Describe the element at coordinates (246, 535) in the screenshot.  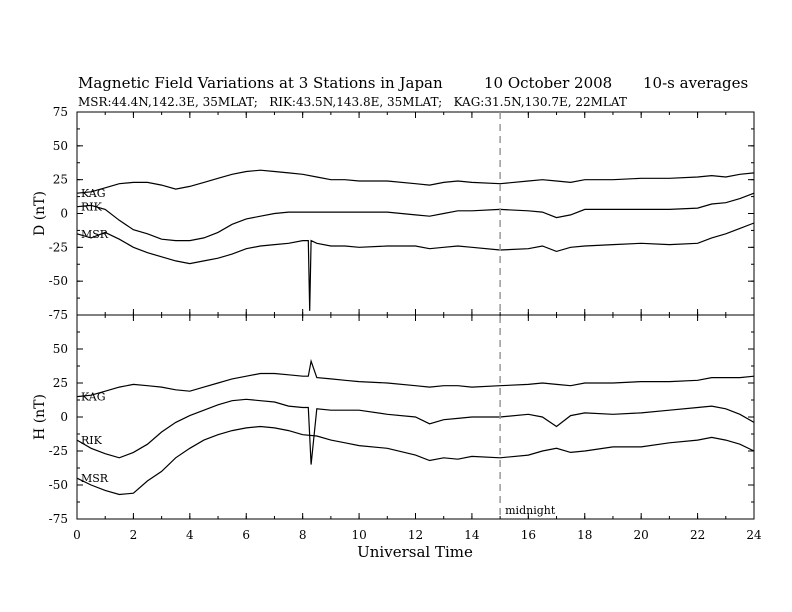
I see `x-tick-label: 6` at that location.